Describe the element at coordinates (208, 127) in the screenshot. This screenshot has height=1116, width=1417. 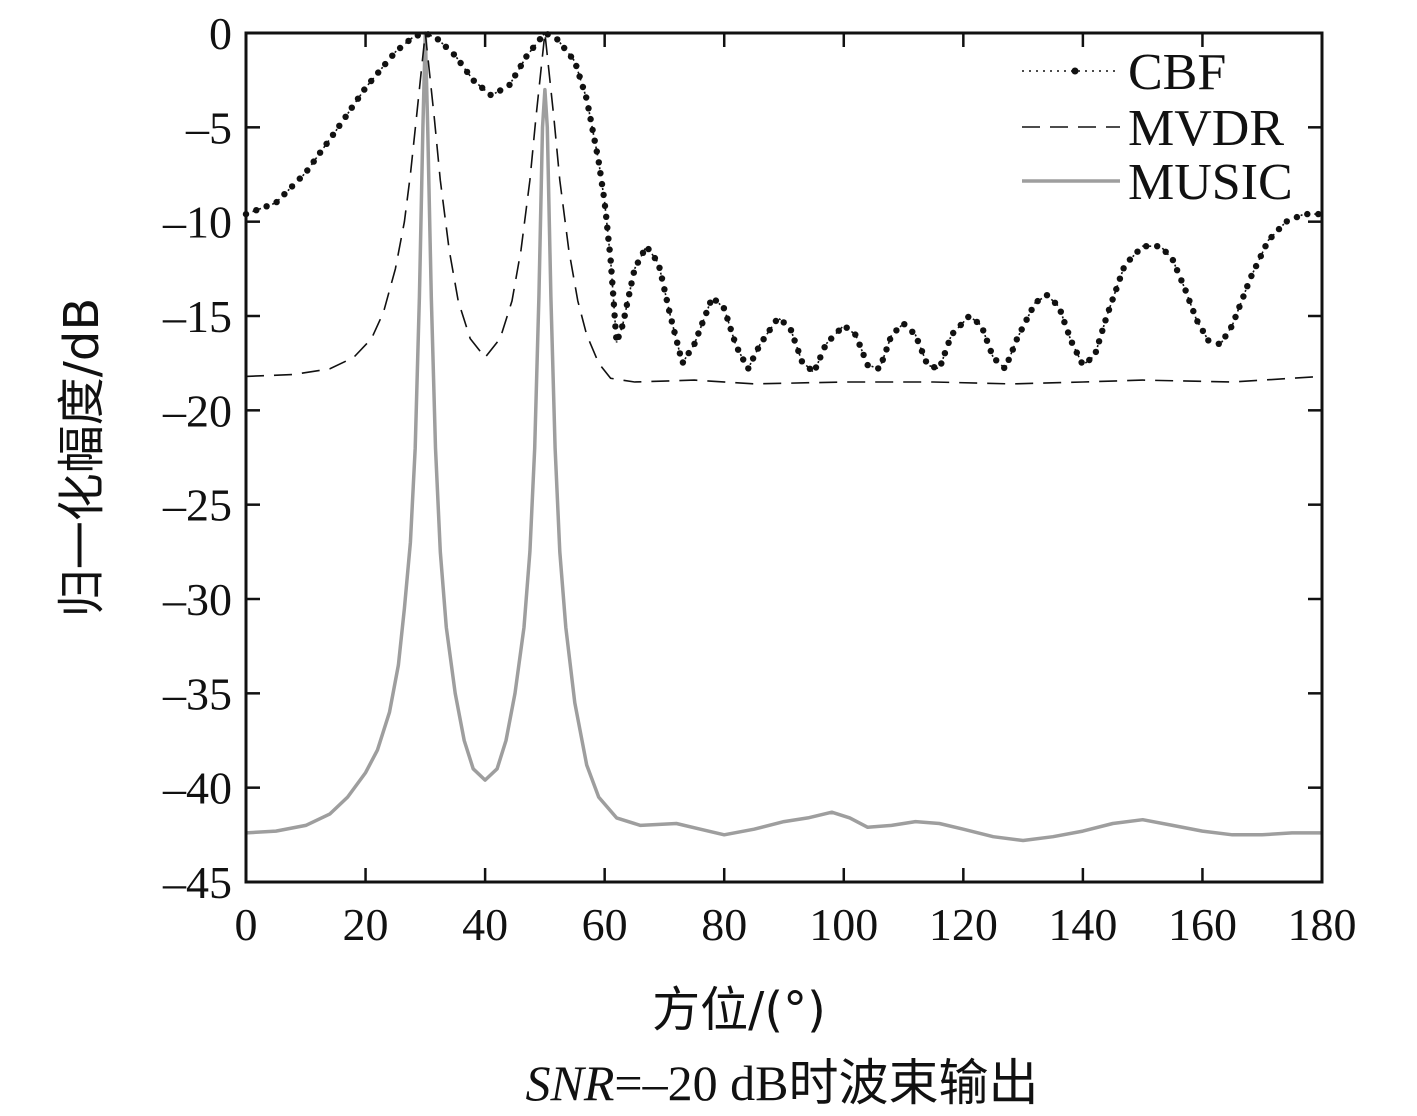
I see `y-tick-label: –5` at that location.